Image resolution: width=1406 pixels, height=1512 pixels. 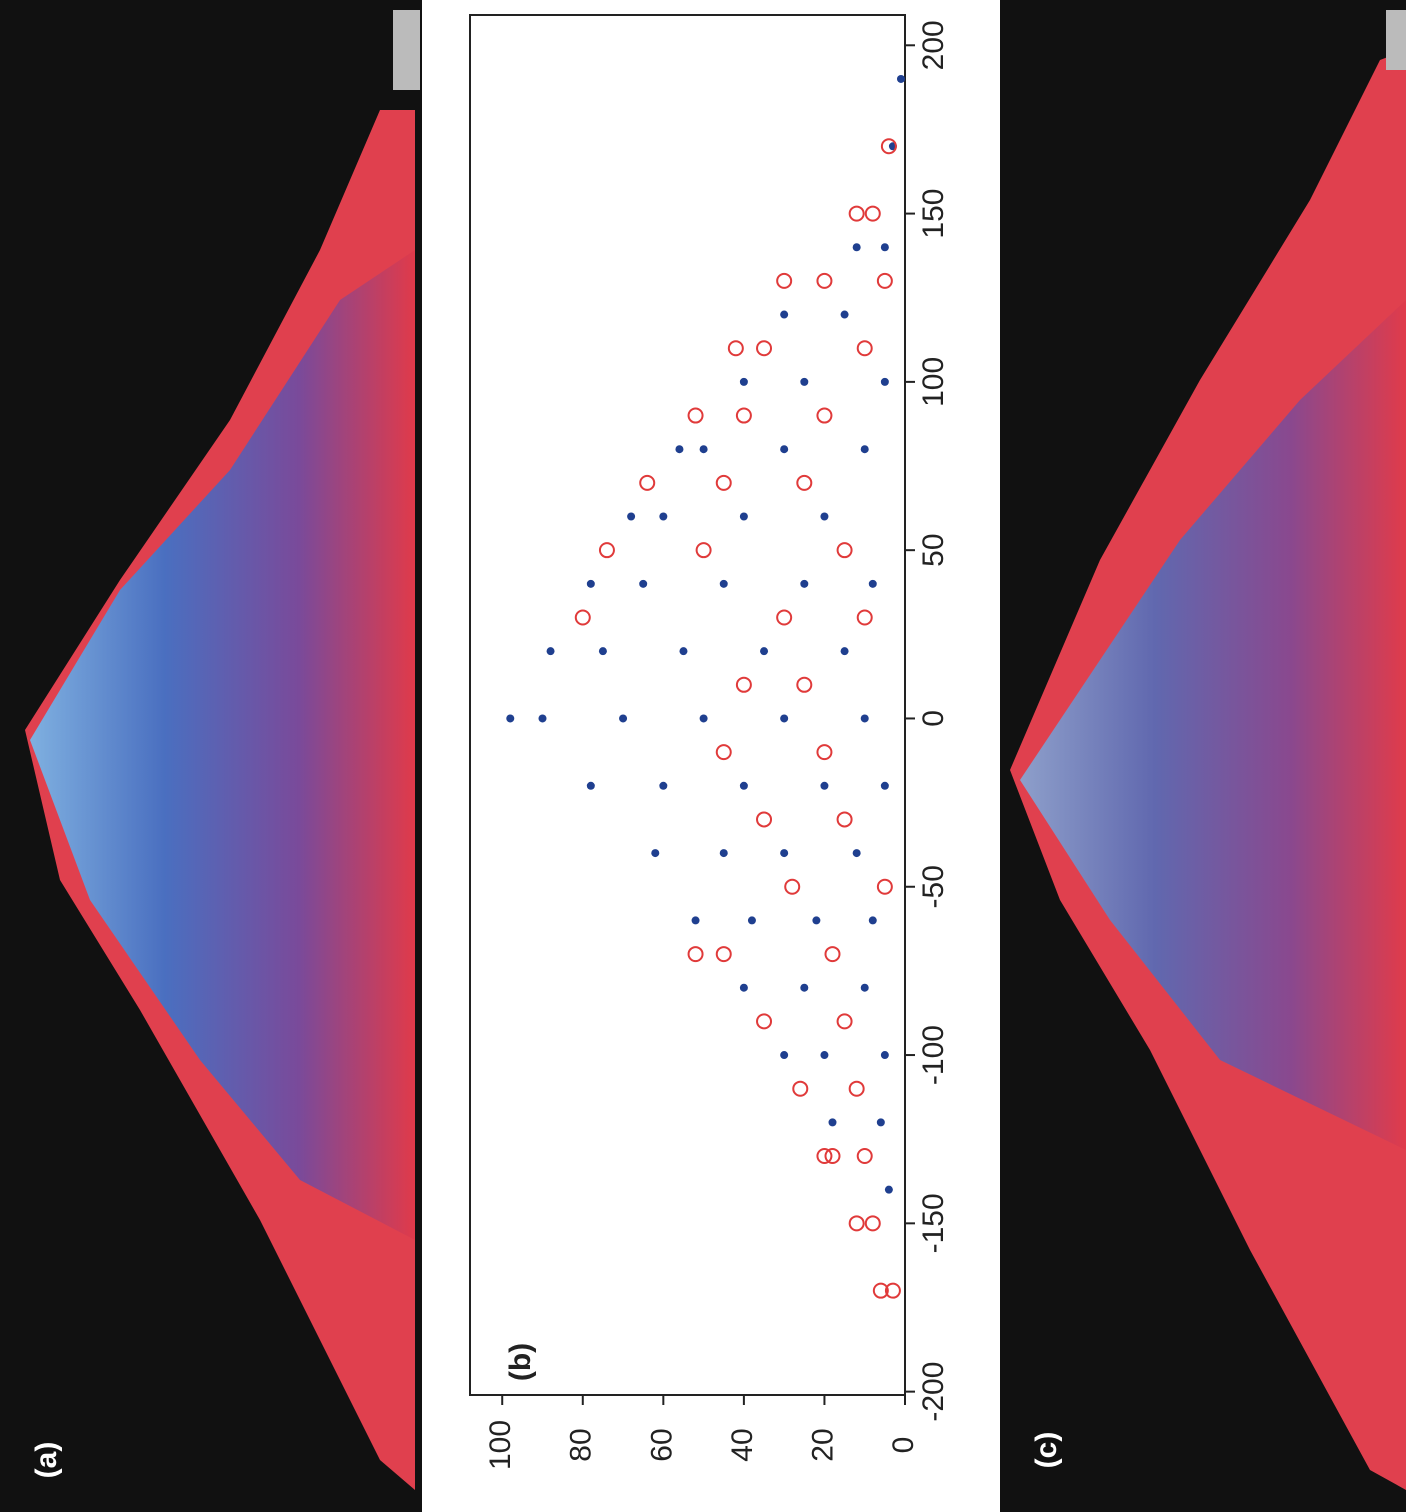 I want to click on x-tick-label: 0, so click(x=933, y=718).